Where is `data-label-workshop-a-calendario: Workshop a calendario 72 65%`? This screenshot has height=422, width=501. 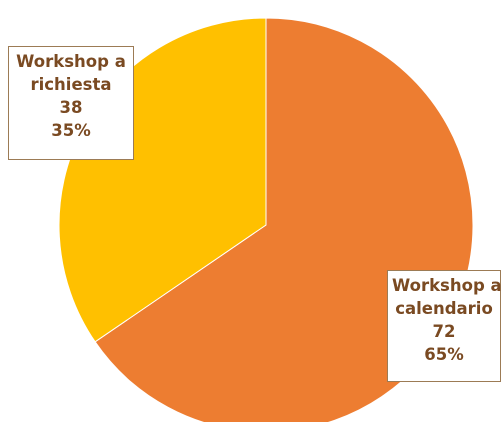 data-label-workshop-a-calendario: Workshop a calendario 72 65% is located at coordinates (444, 326).